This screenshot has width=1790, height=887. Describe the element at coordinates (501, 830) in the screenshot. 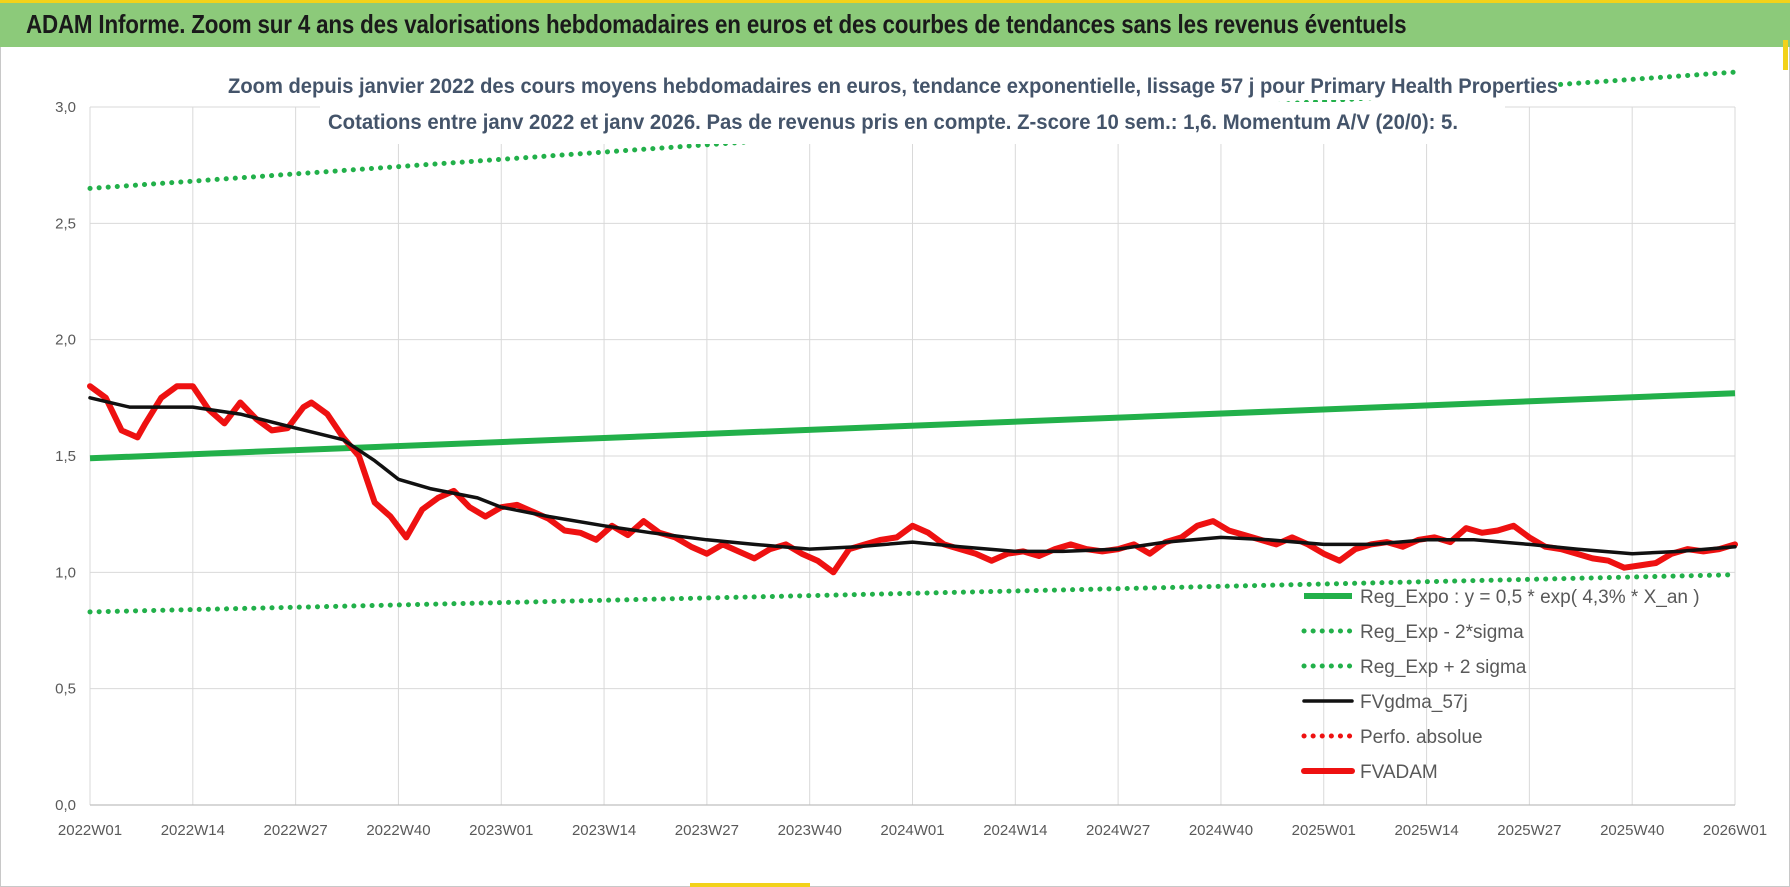

I see `x-tick-label: 2023W01` at that location.